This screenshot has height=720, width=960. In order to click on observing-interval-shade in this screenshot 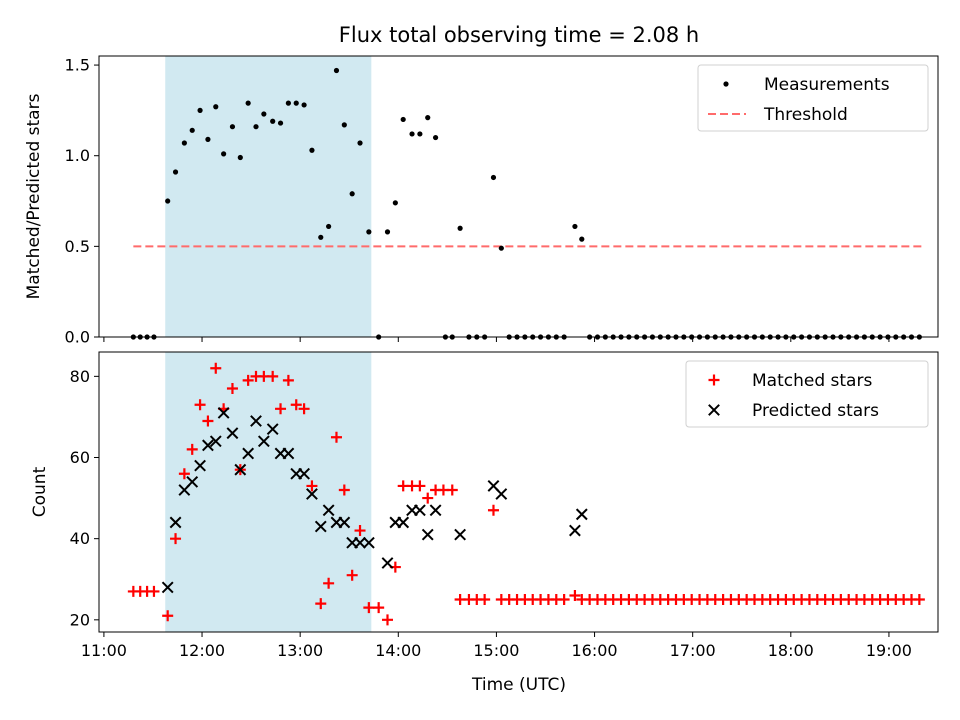, I will do `click(268, 492)`.